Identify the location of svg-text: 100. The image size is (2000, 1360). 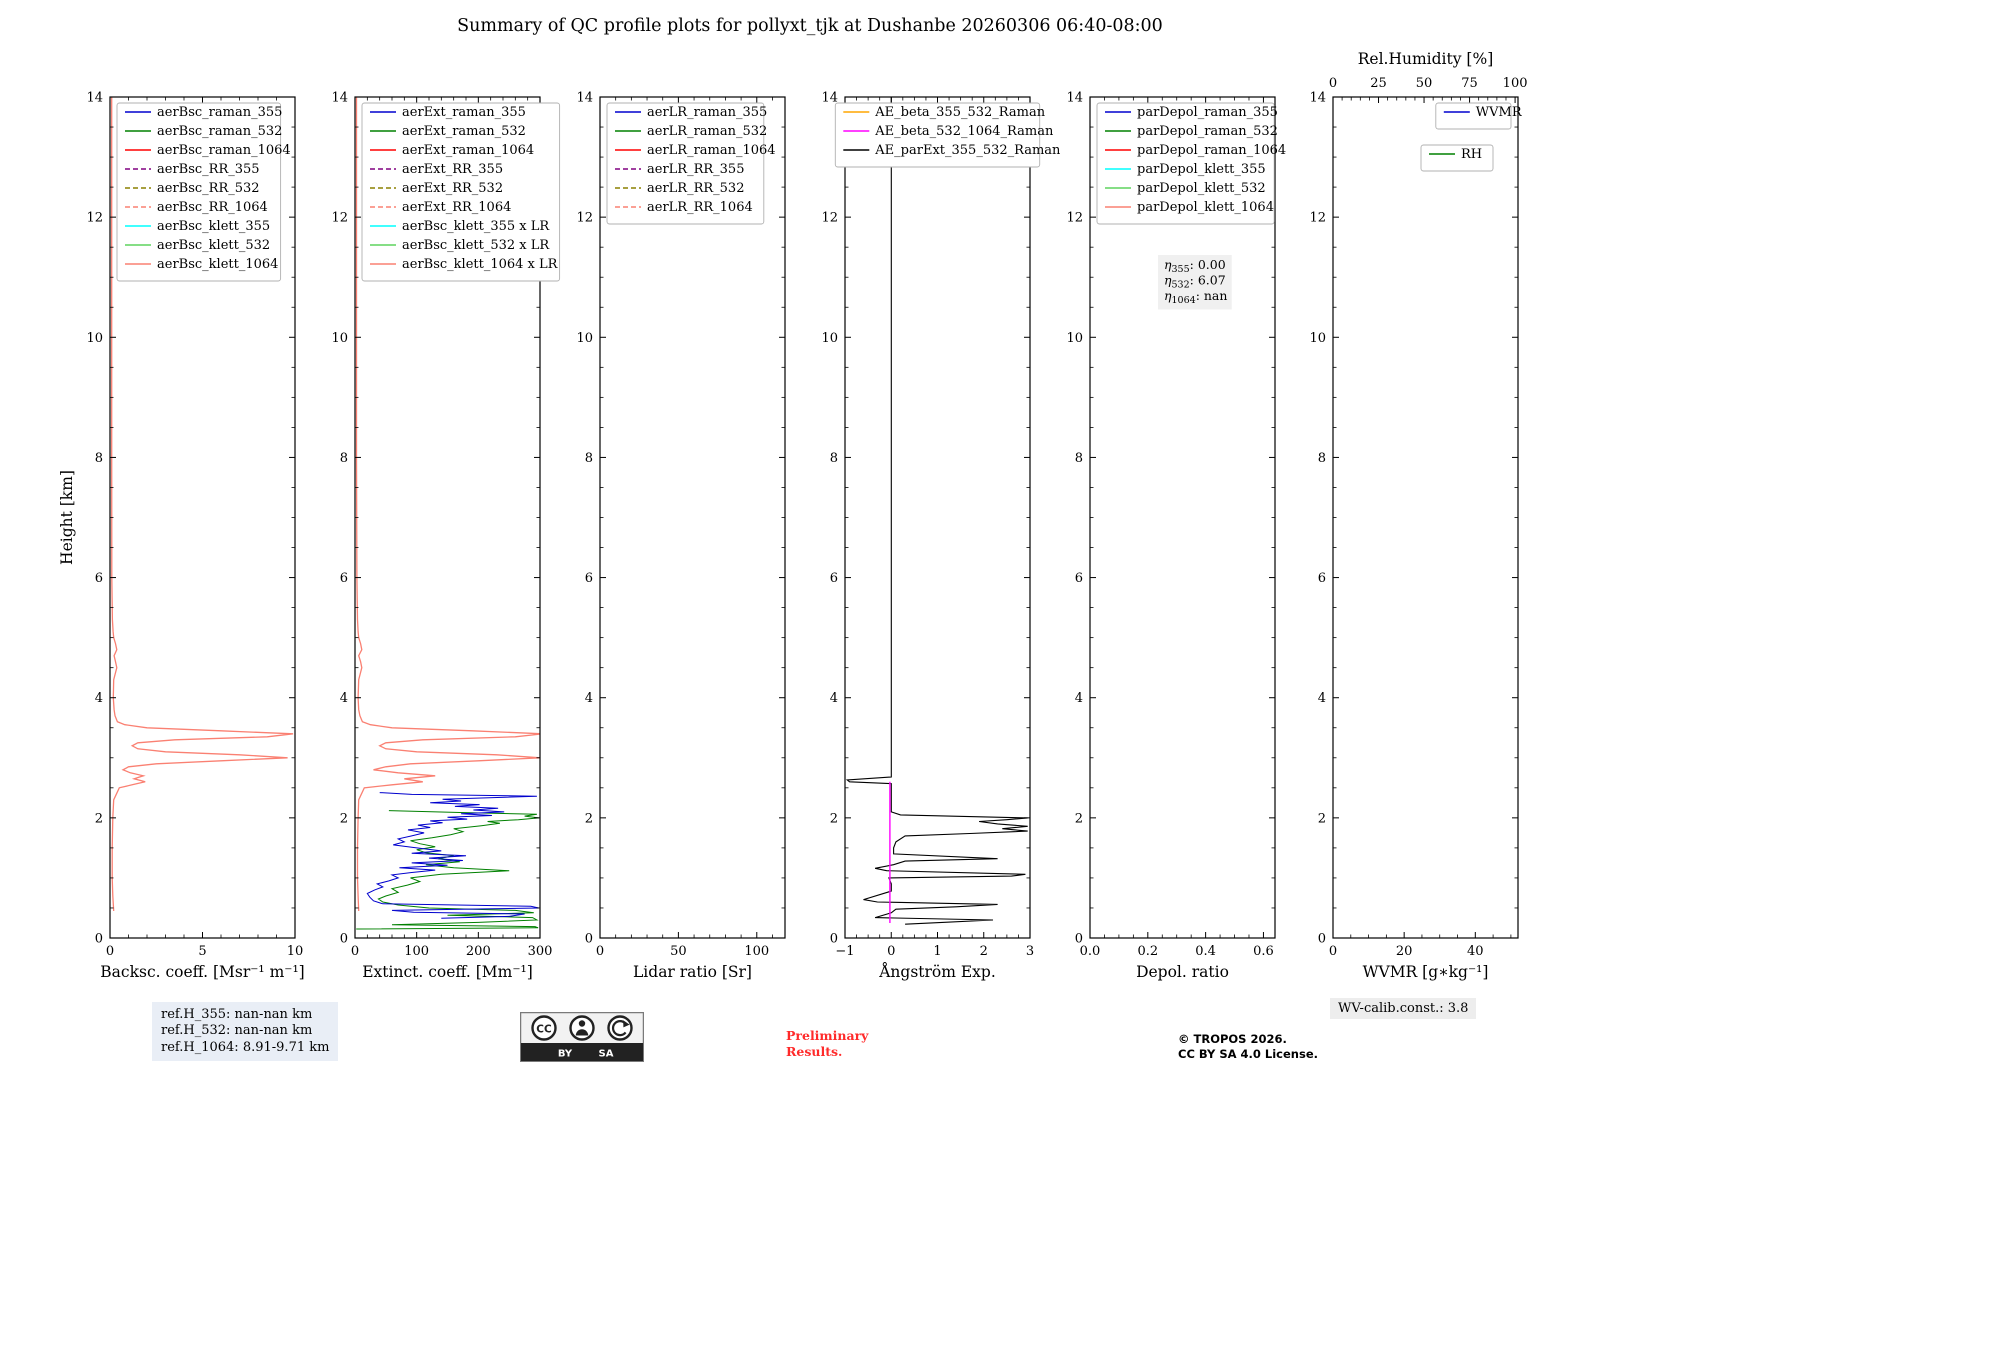
(1515, 83).